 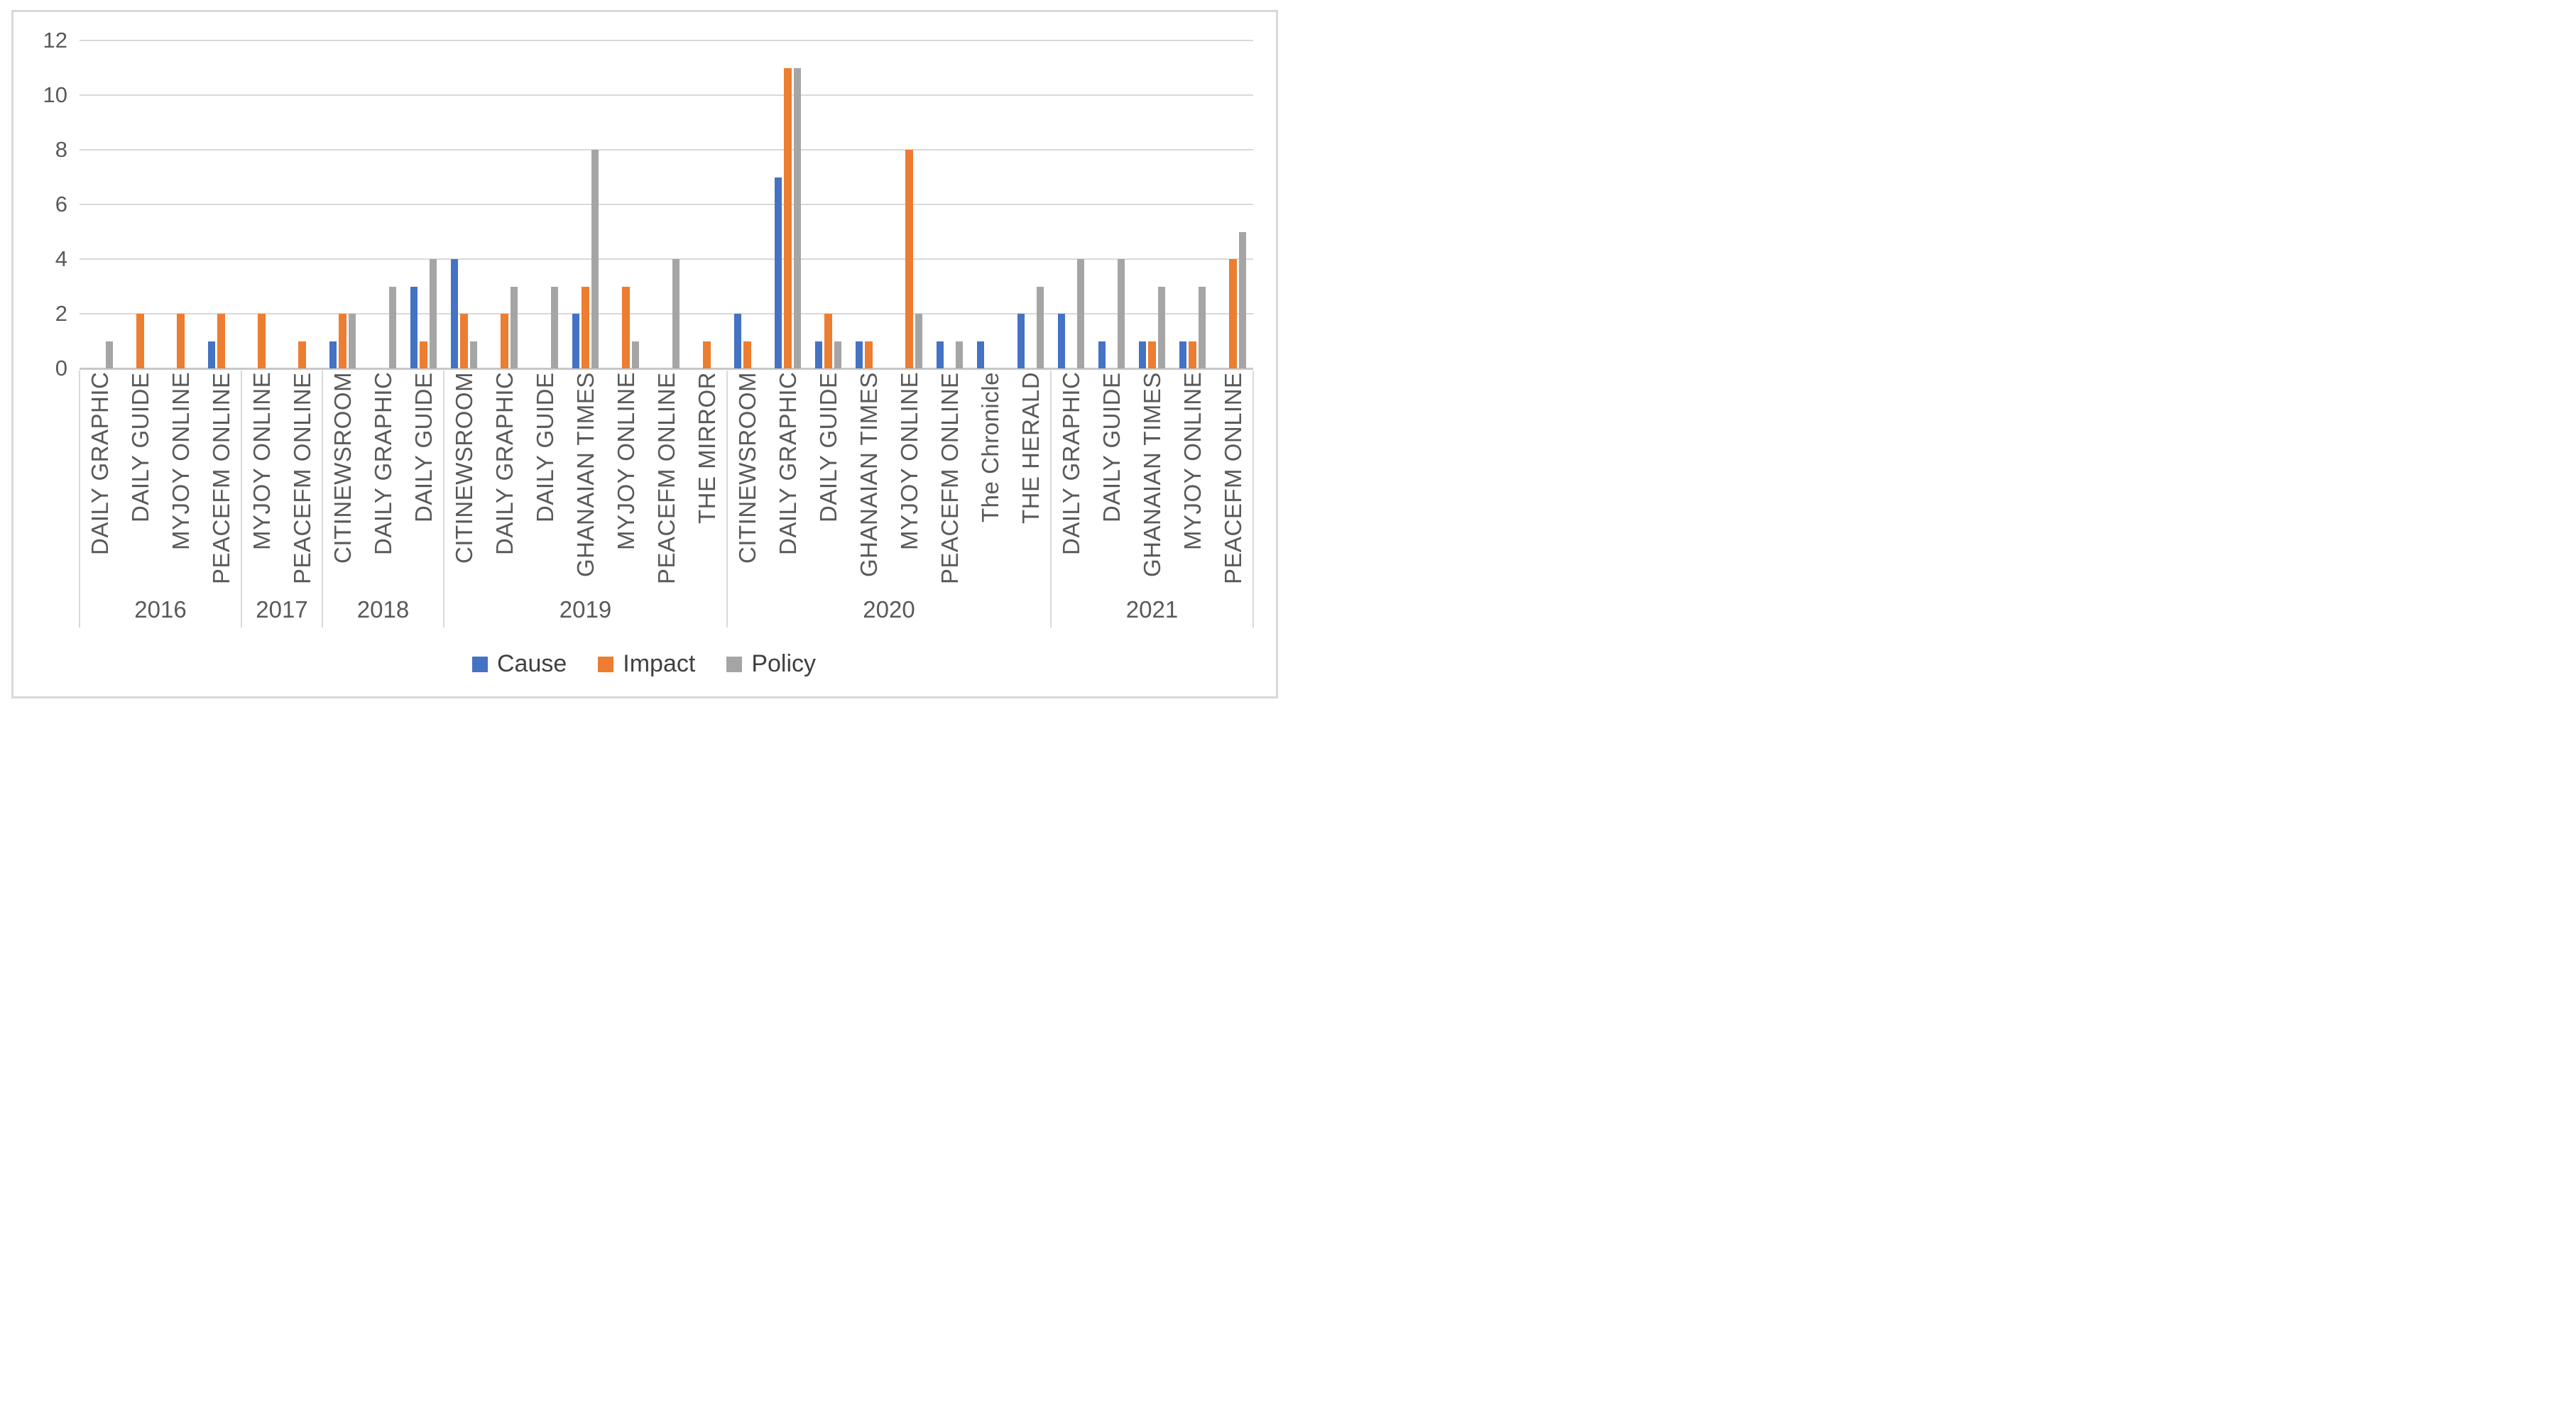 I want to click on x-axis-line, so click(x=666, y=369).